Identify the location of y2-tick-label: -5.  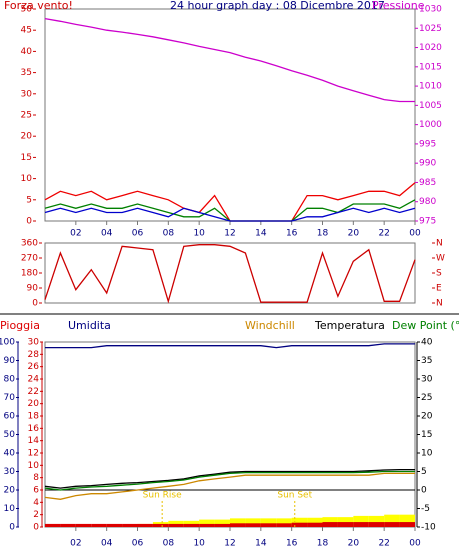
(425, 509).